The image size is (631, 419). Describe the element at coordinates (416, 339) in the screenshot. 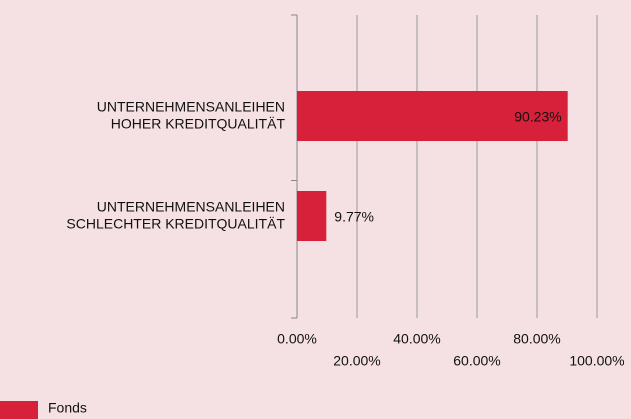

I see `x-tick-label: 40.00%` at that location.